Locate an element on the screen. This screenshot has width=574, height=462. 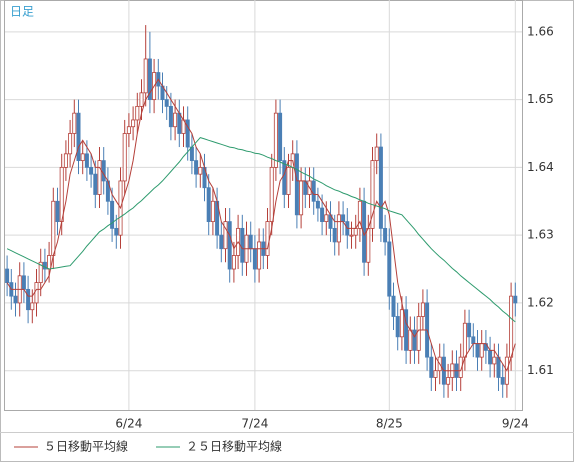
x-tick-label: 9/24 is located at coordinates (515, 424).